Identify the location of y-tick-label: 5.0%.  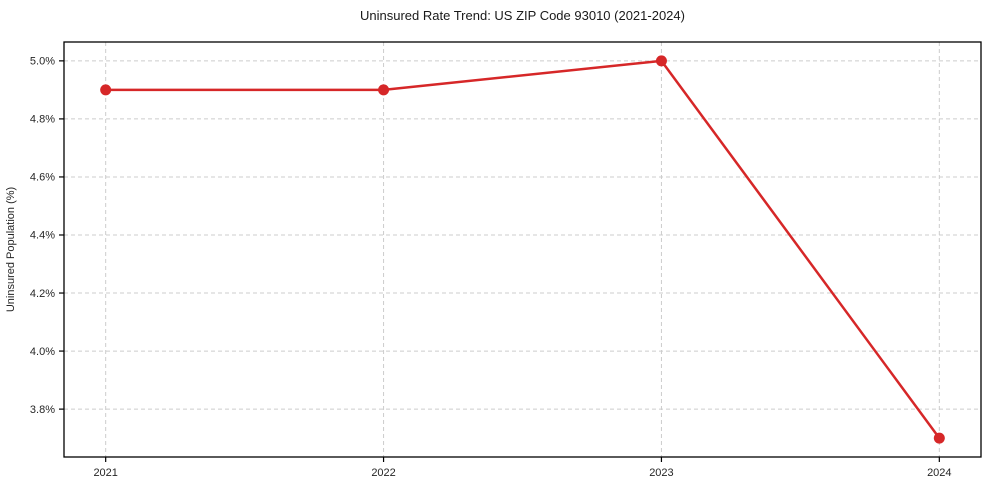
(42, 62).